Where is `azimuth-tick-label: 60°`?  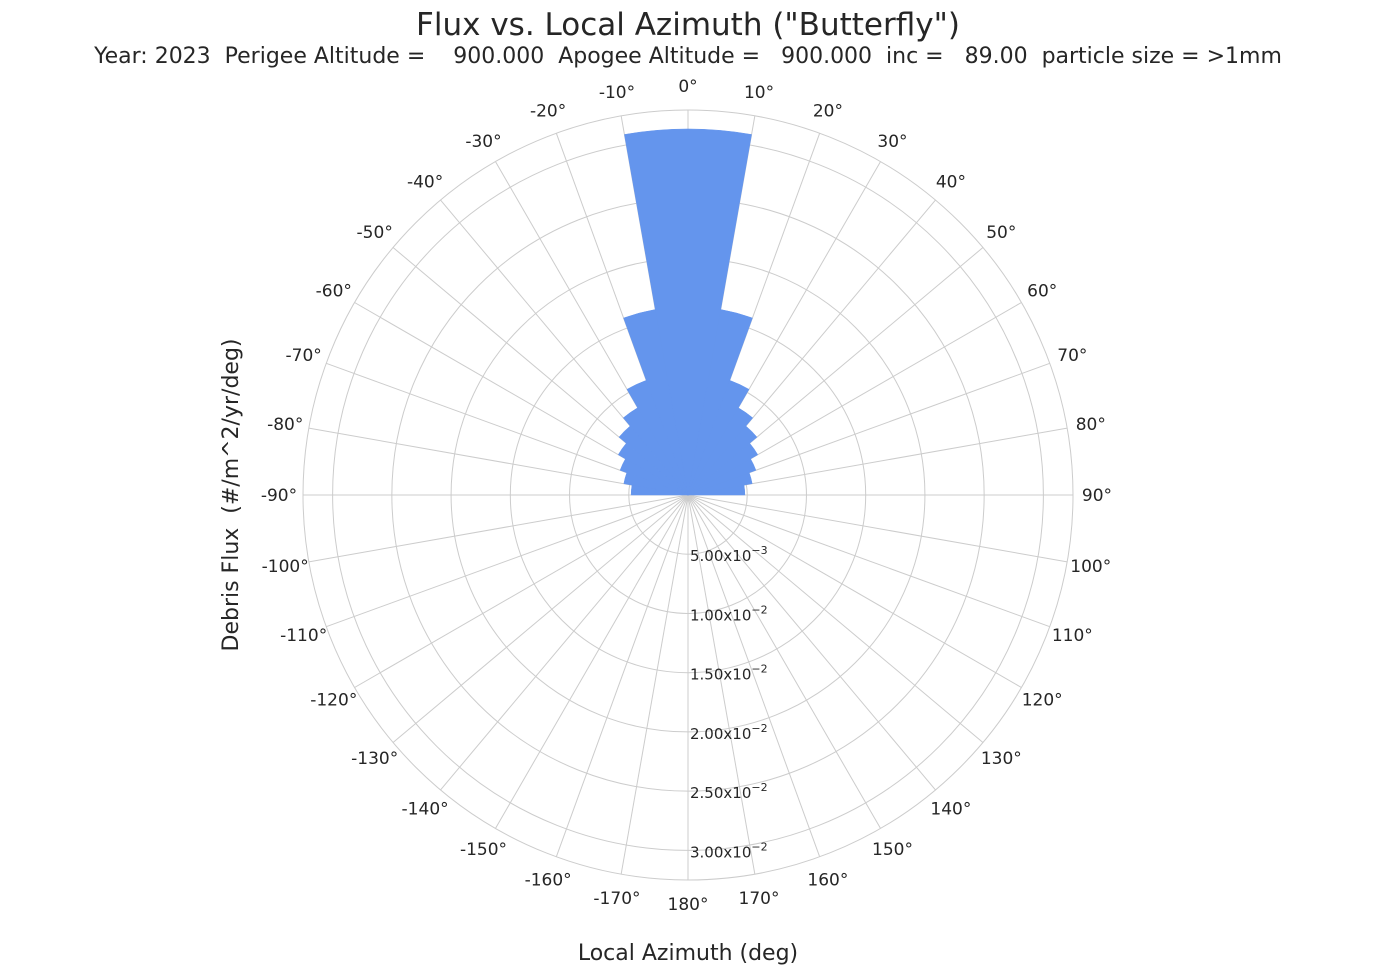
azimuth-tick-label: 60° is located at coordinates (1042, 292).